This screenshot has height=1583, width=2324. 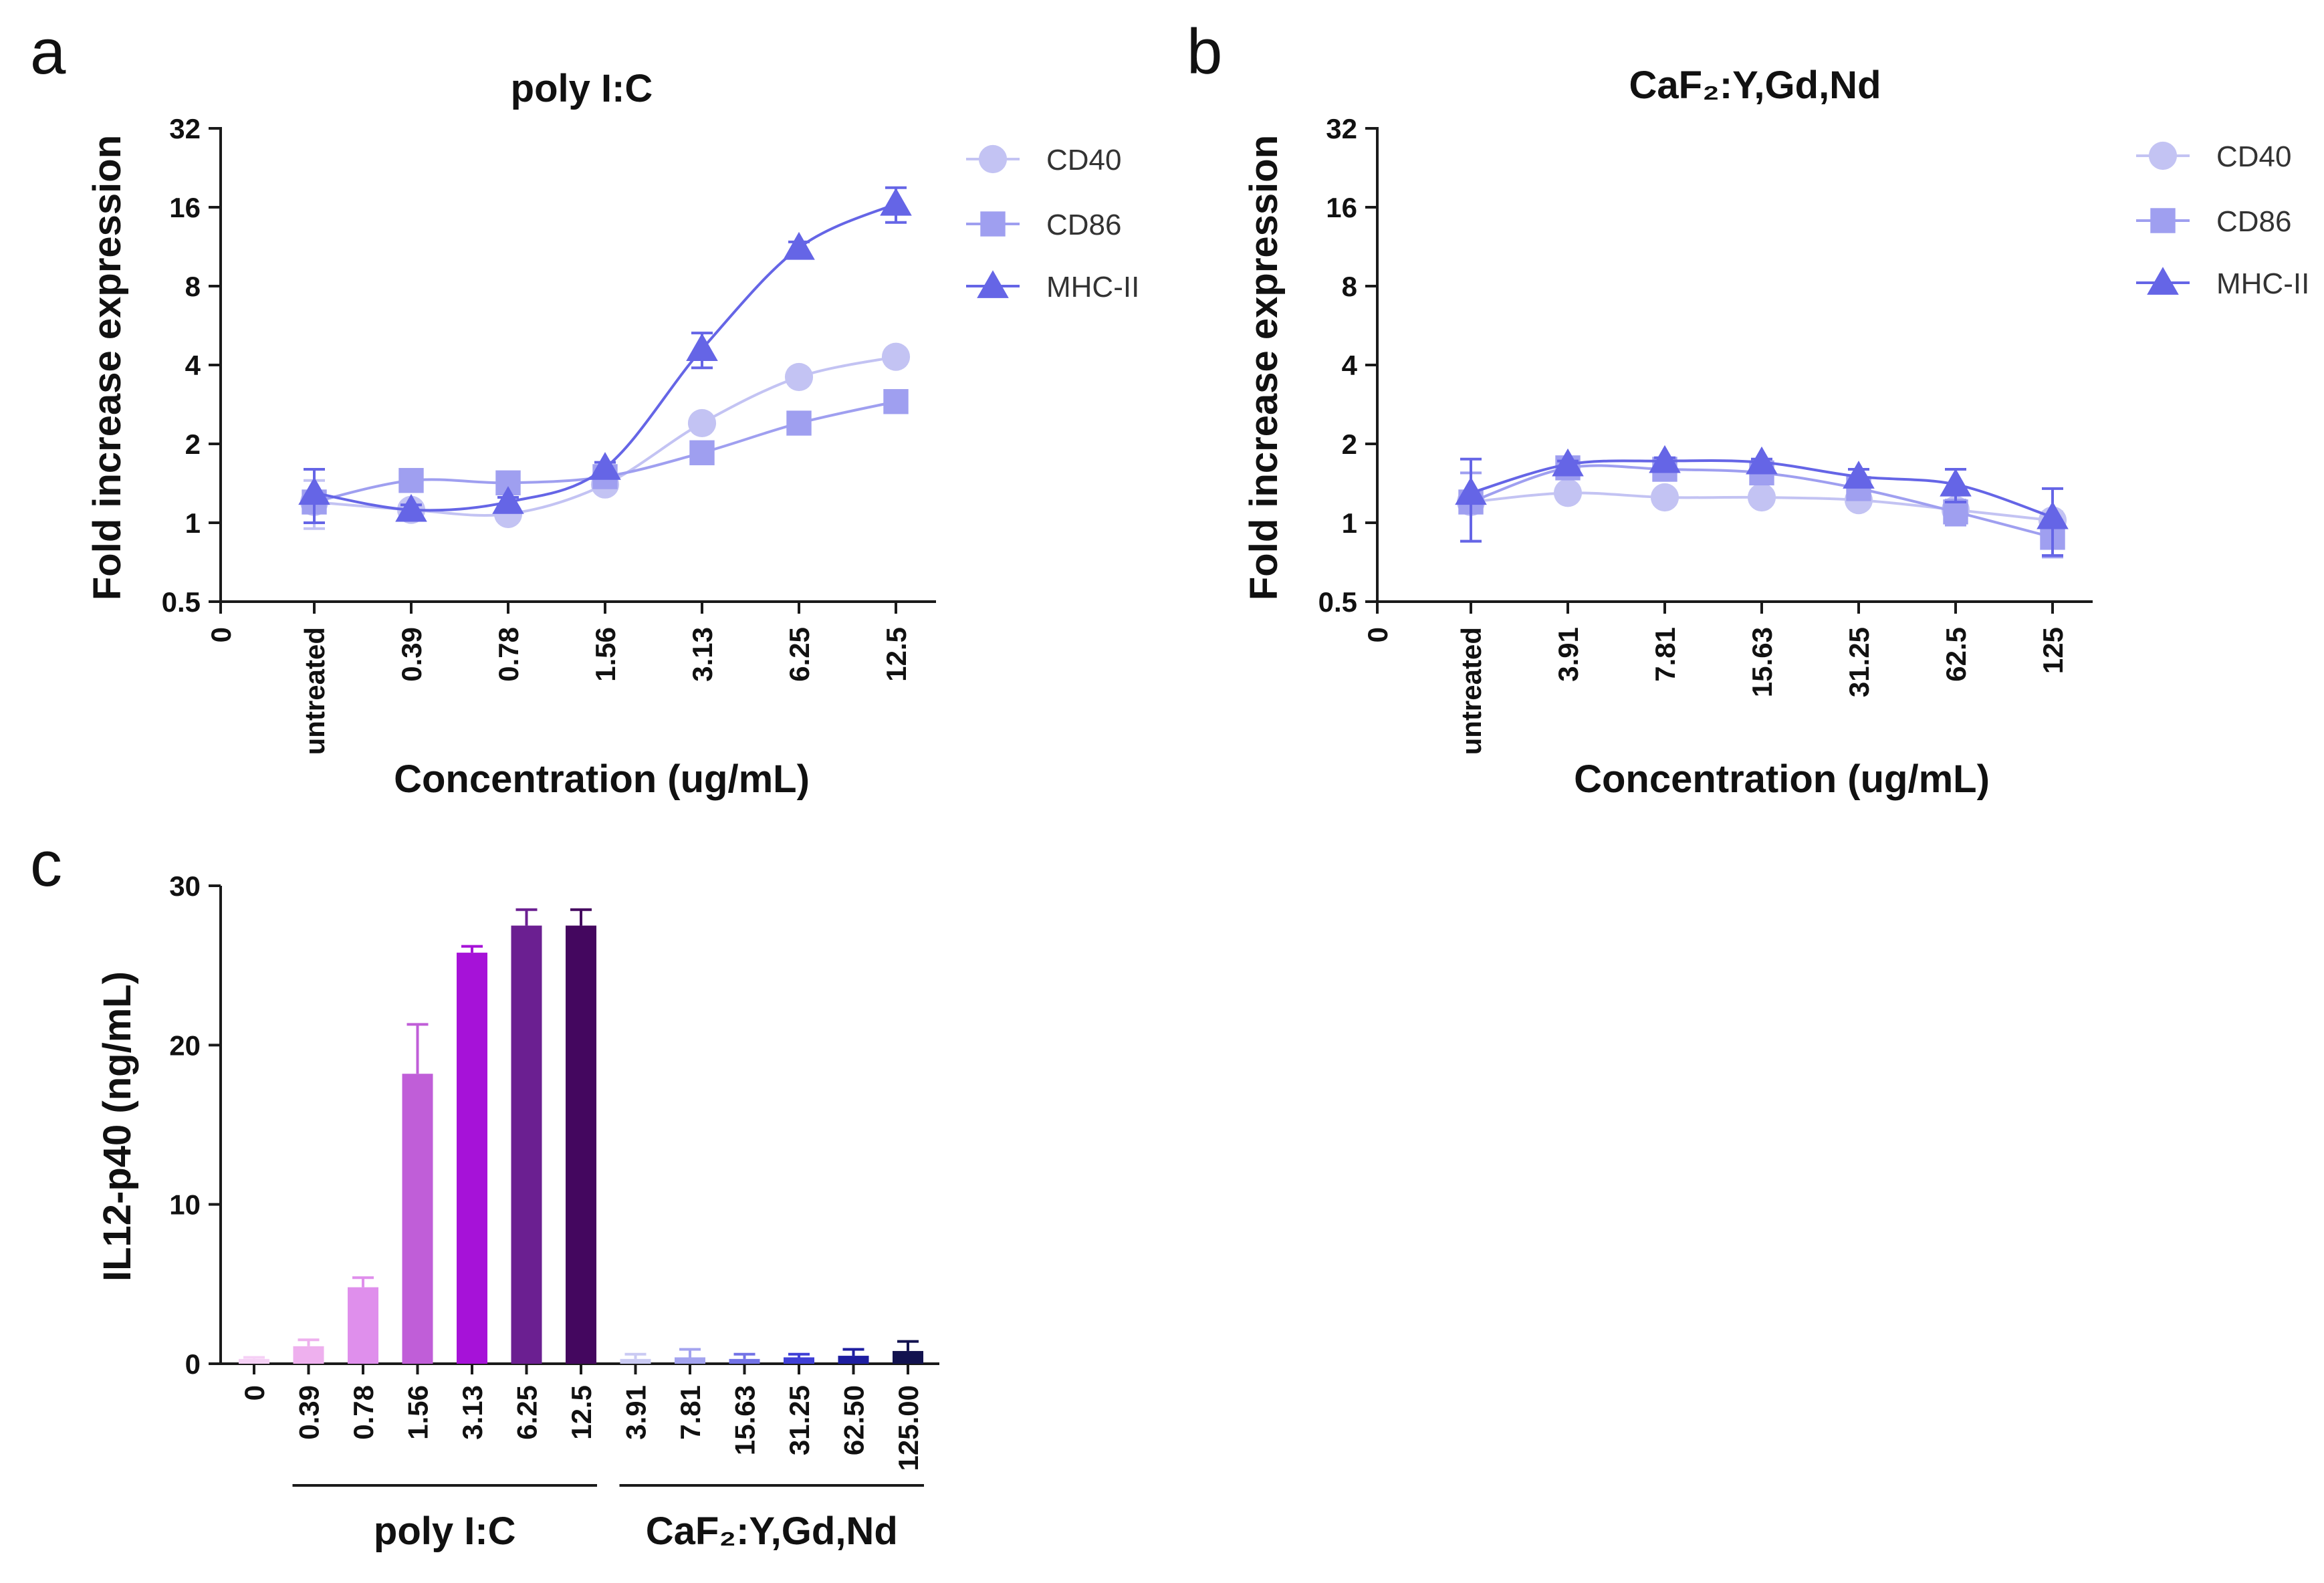 What do you see at coordinates (185, 1205) in the screenshot?
I see `y-tick-label: 10` at bounding box center [185, 1205].